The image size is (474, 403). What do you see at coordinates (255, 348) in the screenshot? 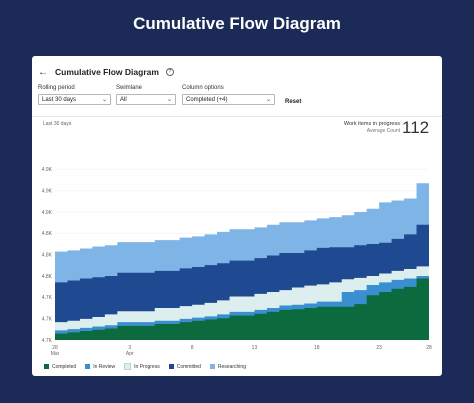
I see `x-tick-label: 13` at bounding box center [255, 348].